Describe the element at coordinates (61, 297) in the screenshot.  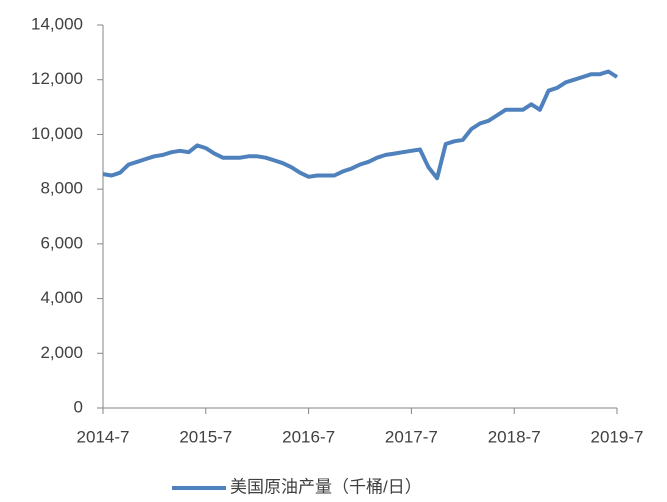
I see `y-tick-label: 4,000` at that location.